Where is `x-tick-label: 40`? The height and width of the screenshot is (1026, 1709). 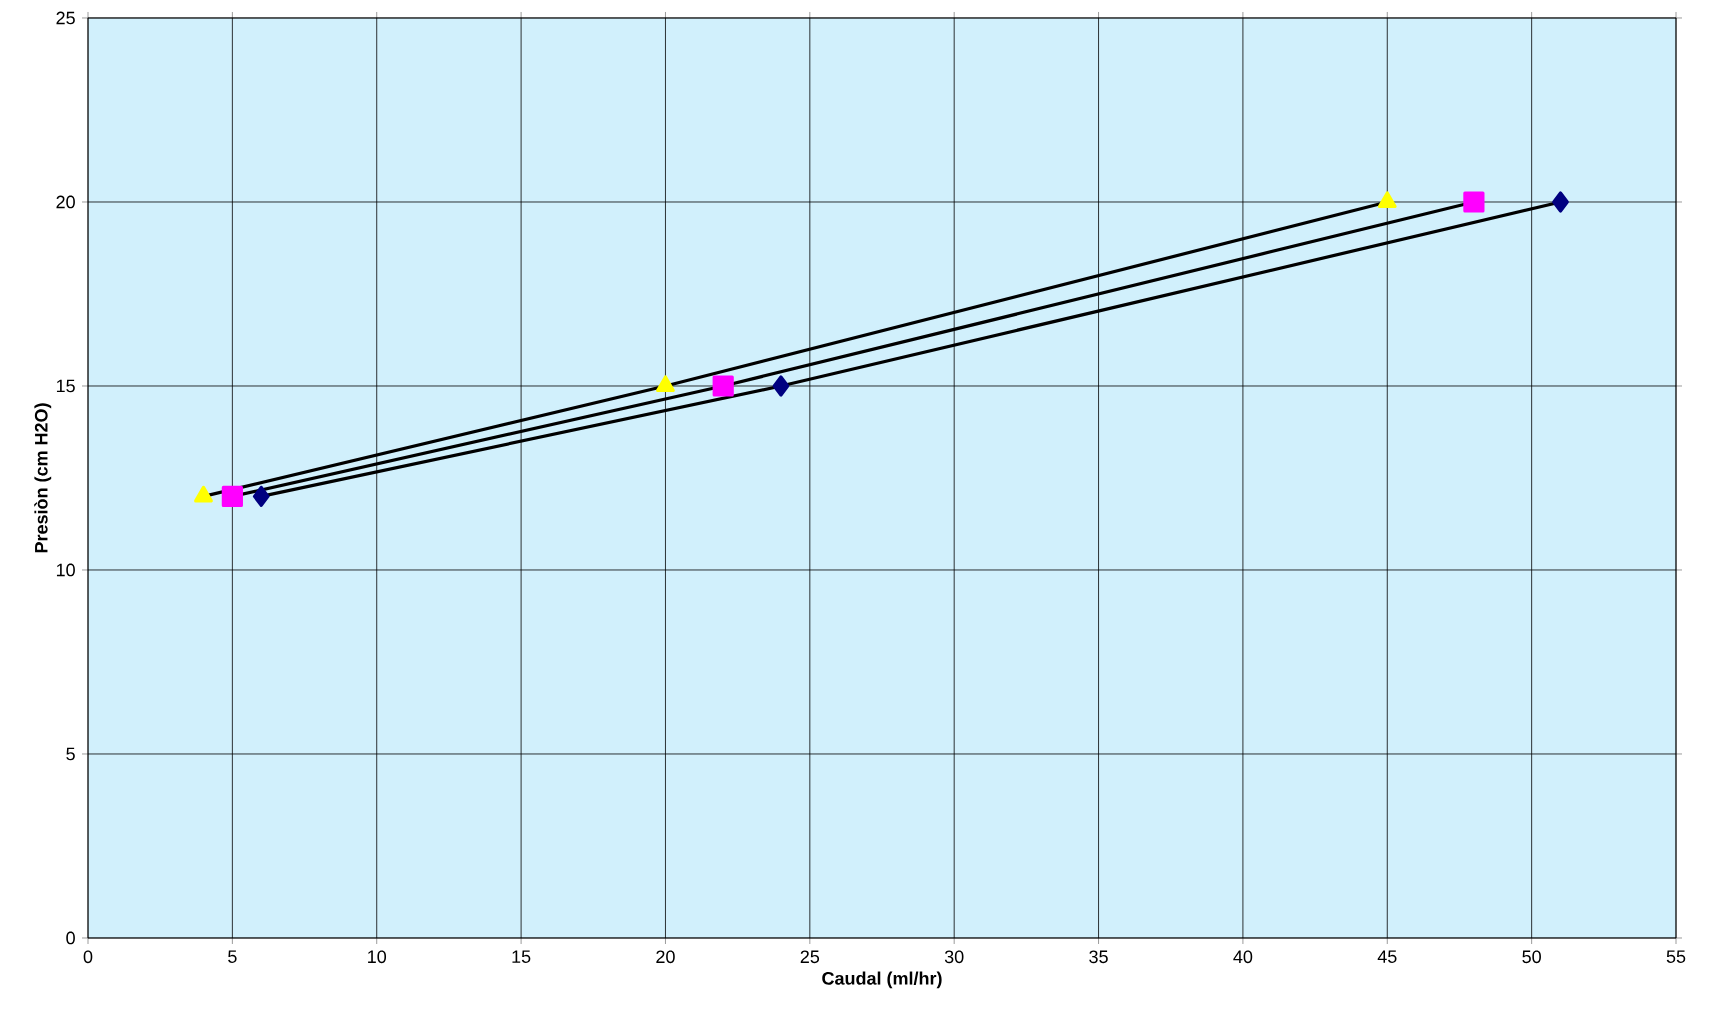 x-tick-label: 40 is located at coordinates (1243, 957).